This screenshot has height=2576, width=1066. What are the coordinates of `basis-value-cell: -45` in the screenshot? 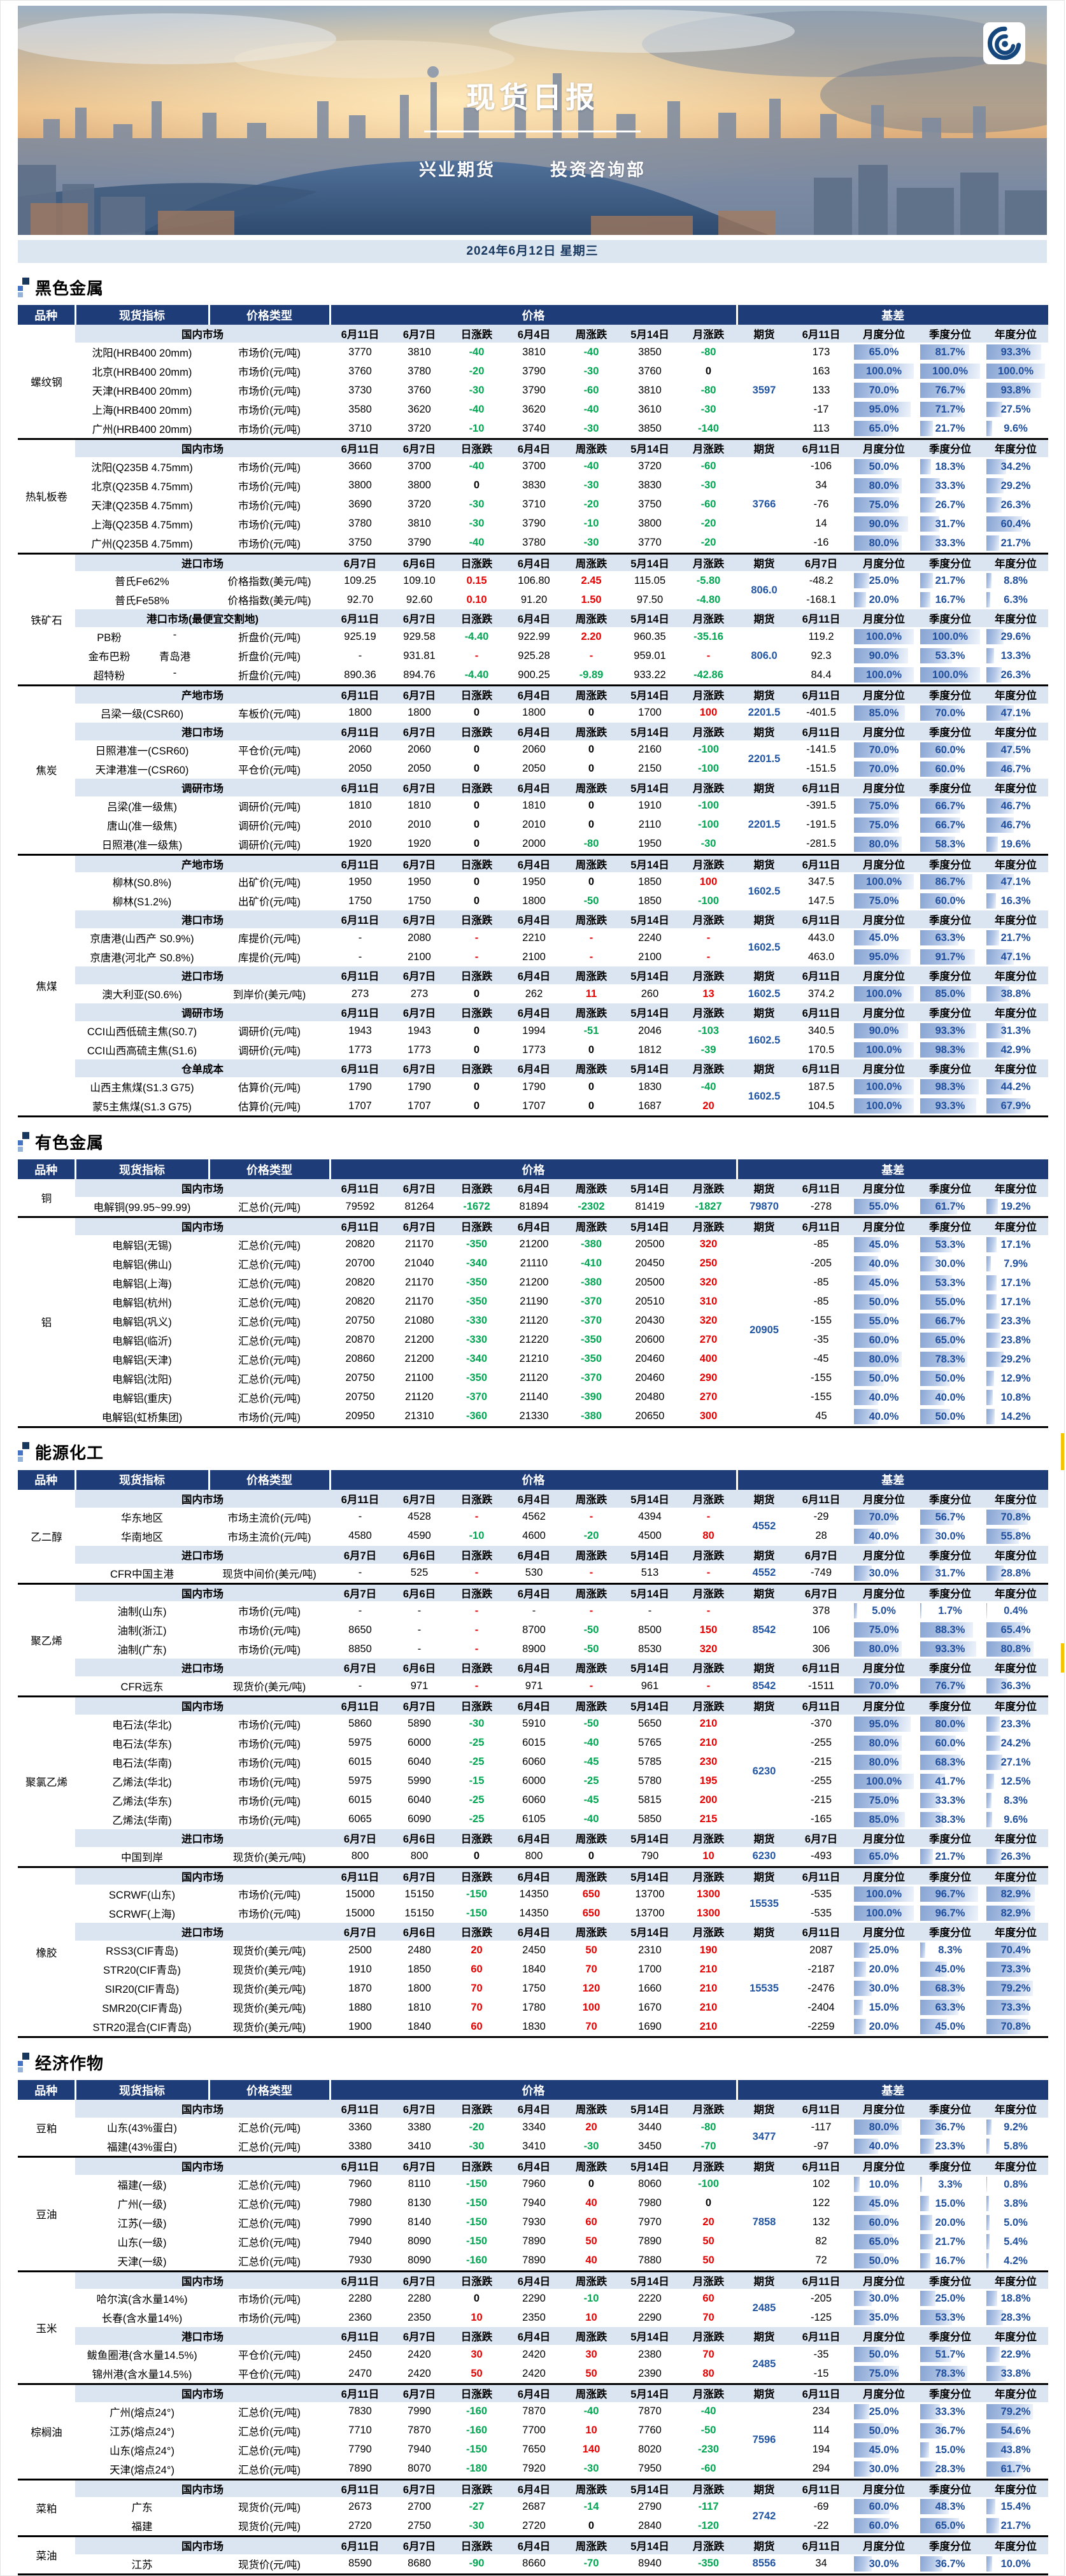 It's located at (821, 1359).